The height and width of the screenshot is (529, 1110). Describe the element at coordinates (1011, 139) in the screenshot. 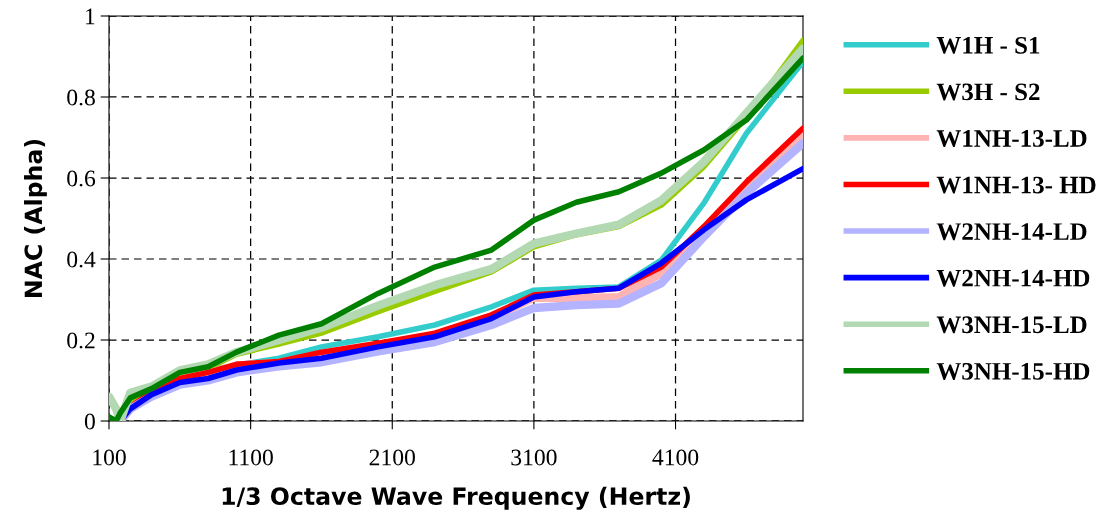

I see `legend-label: W1NH-13-LD` at that location.